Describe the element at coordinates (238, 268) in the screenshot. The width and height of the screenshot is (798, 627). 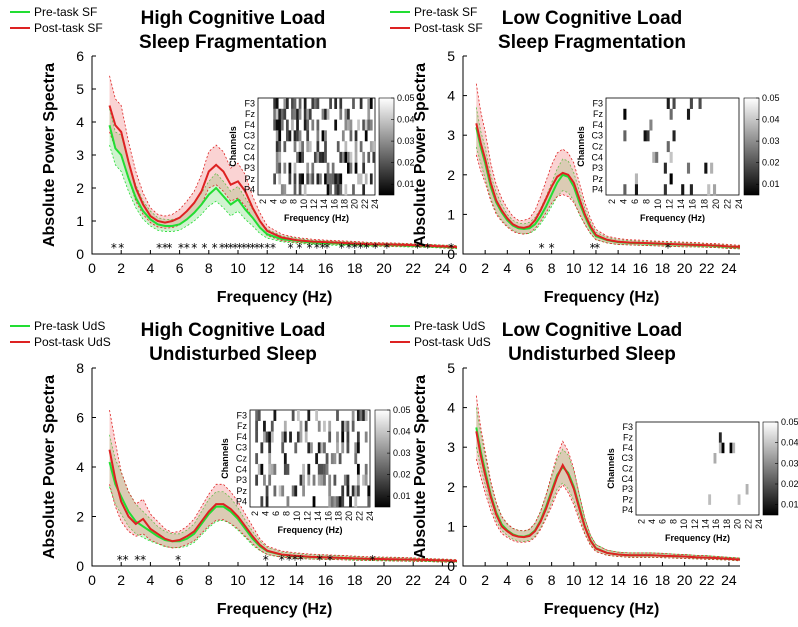
I see `x-tick-label: 10` at that location.